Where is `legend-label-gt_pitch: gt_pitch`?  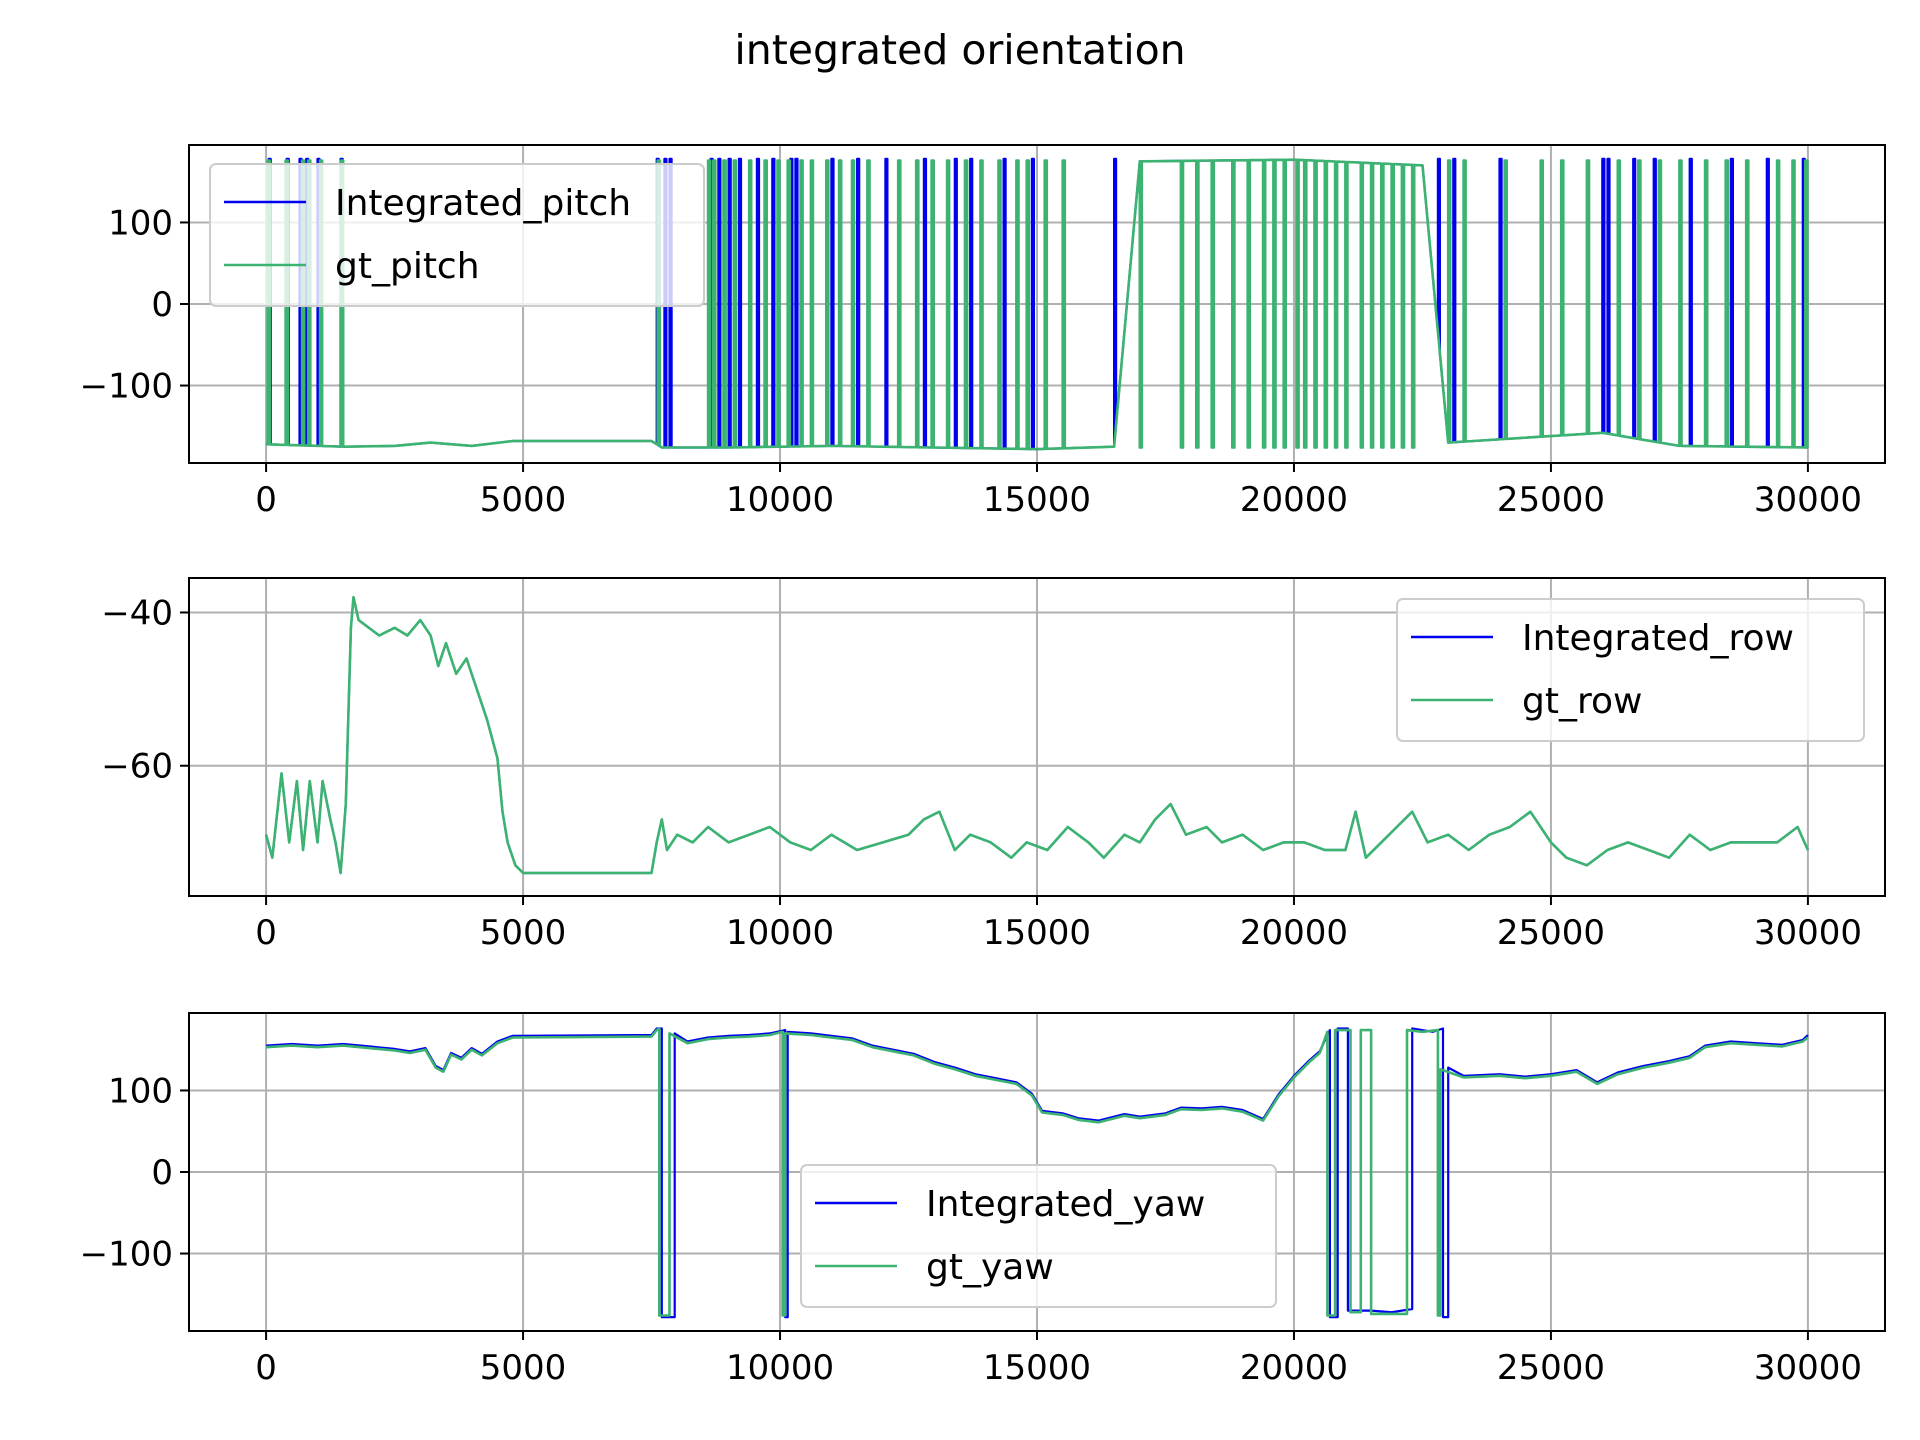
legend-label-gt_pitch: gt_pitch is located at coordinates (407, 266).